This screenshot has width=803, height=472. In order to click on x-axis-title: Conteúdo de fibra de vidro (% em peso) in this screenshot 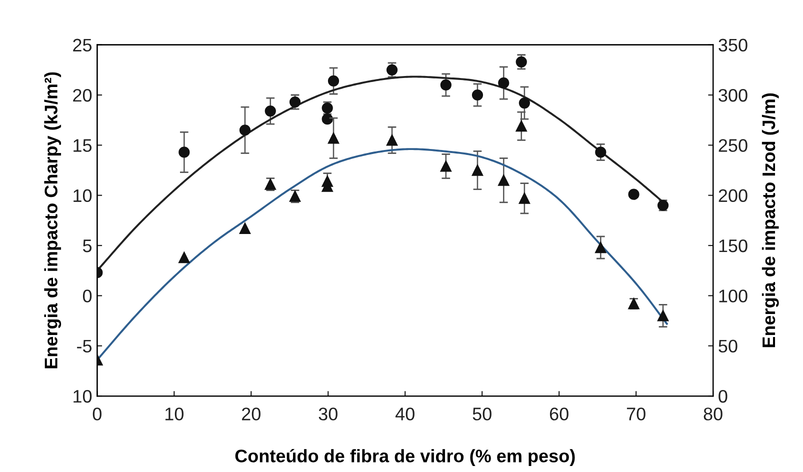, I will do `click(405, 457)`.